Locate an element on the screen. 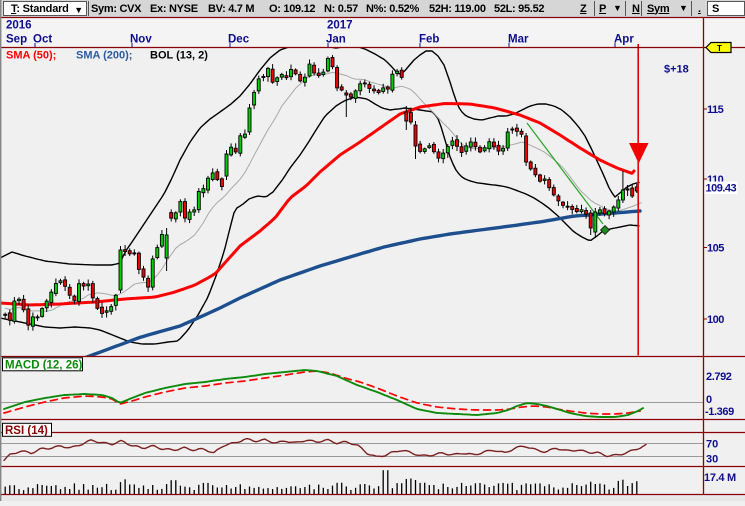 The image size is (745, 506). svg-text: $+18 is located at coordinates (676, 70).